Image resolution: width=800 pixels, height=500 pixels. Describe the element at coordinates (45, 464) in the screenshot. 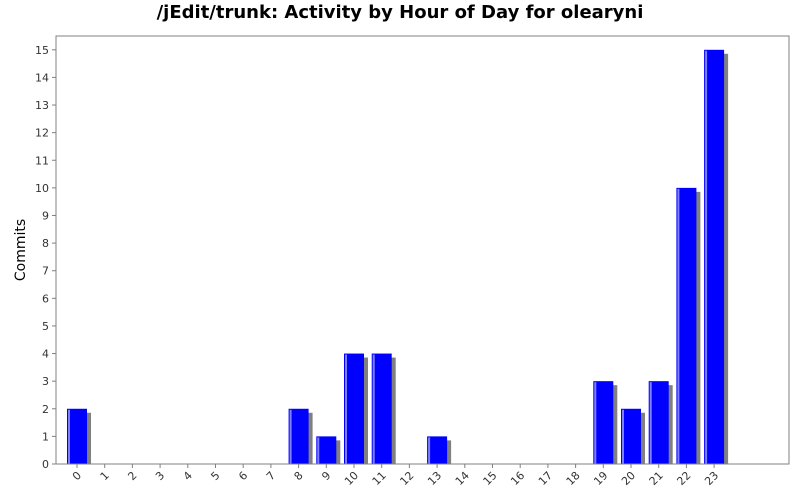

I see `y-tick-label: 0` at that location.